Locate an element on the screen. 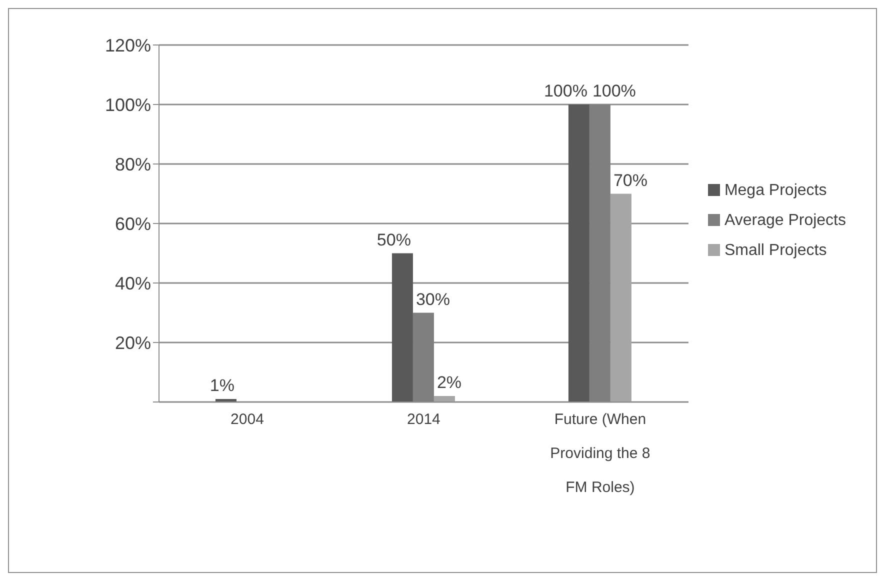  y-tick-label: 20% is located at coordinates (132, 342).